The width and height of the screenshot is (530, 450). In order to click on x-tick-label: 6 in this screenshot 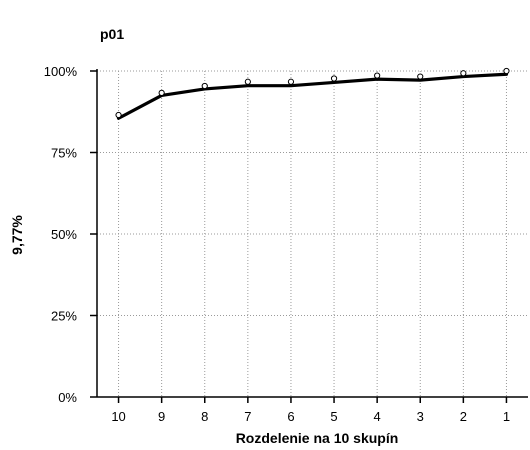, I will do `click(290, 416)`.